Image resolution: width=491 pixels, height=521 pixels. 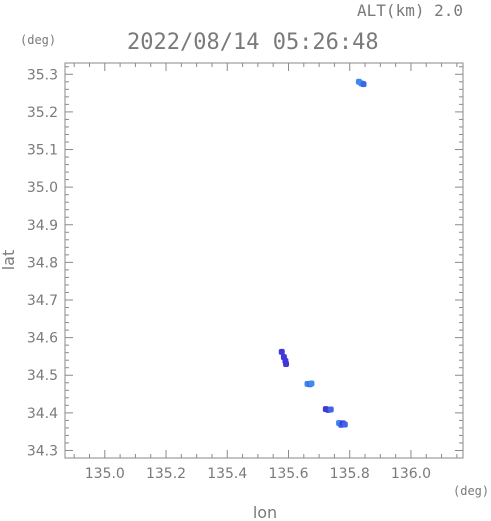 I want to click on y-tick-label: 34.5, so click(x=42, y=376).